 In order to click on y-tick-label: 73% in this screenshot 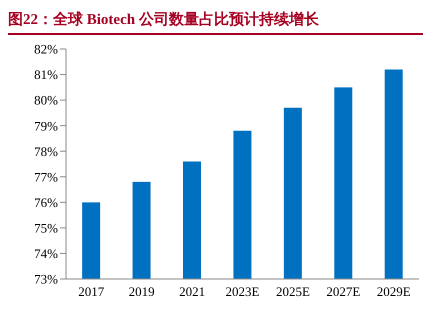, I will do `click(46, 279)`.